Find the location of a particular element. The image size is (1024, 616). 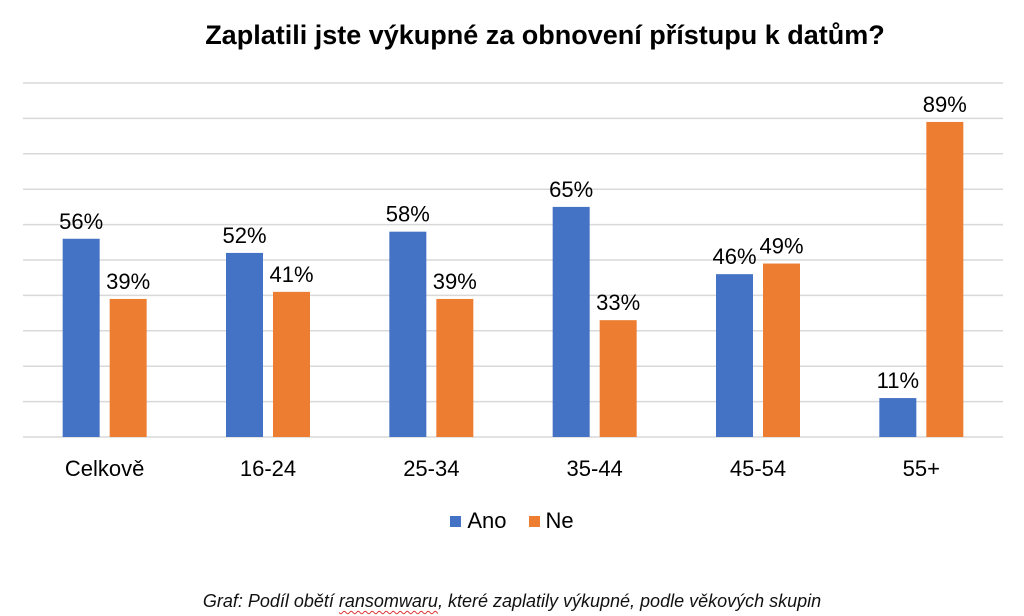

data-label: 58% is located at coordinates (408, 214).